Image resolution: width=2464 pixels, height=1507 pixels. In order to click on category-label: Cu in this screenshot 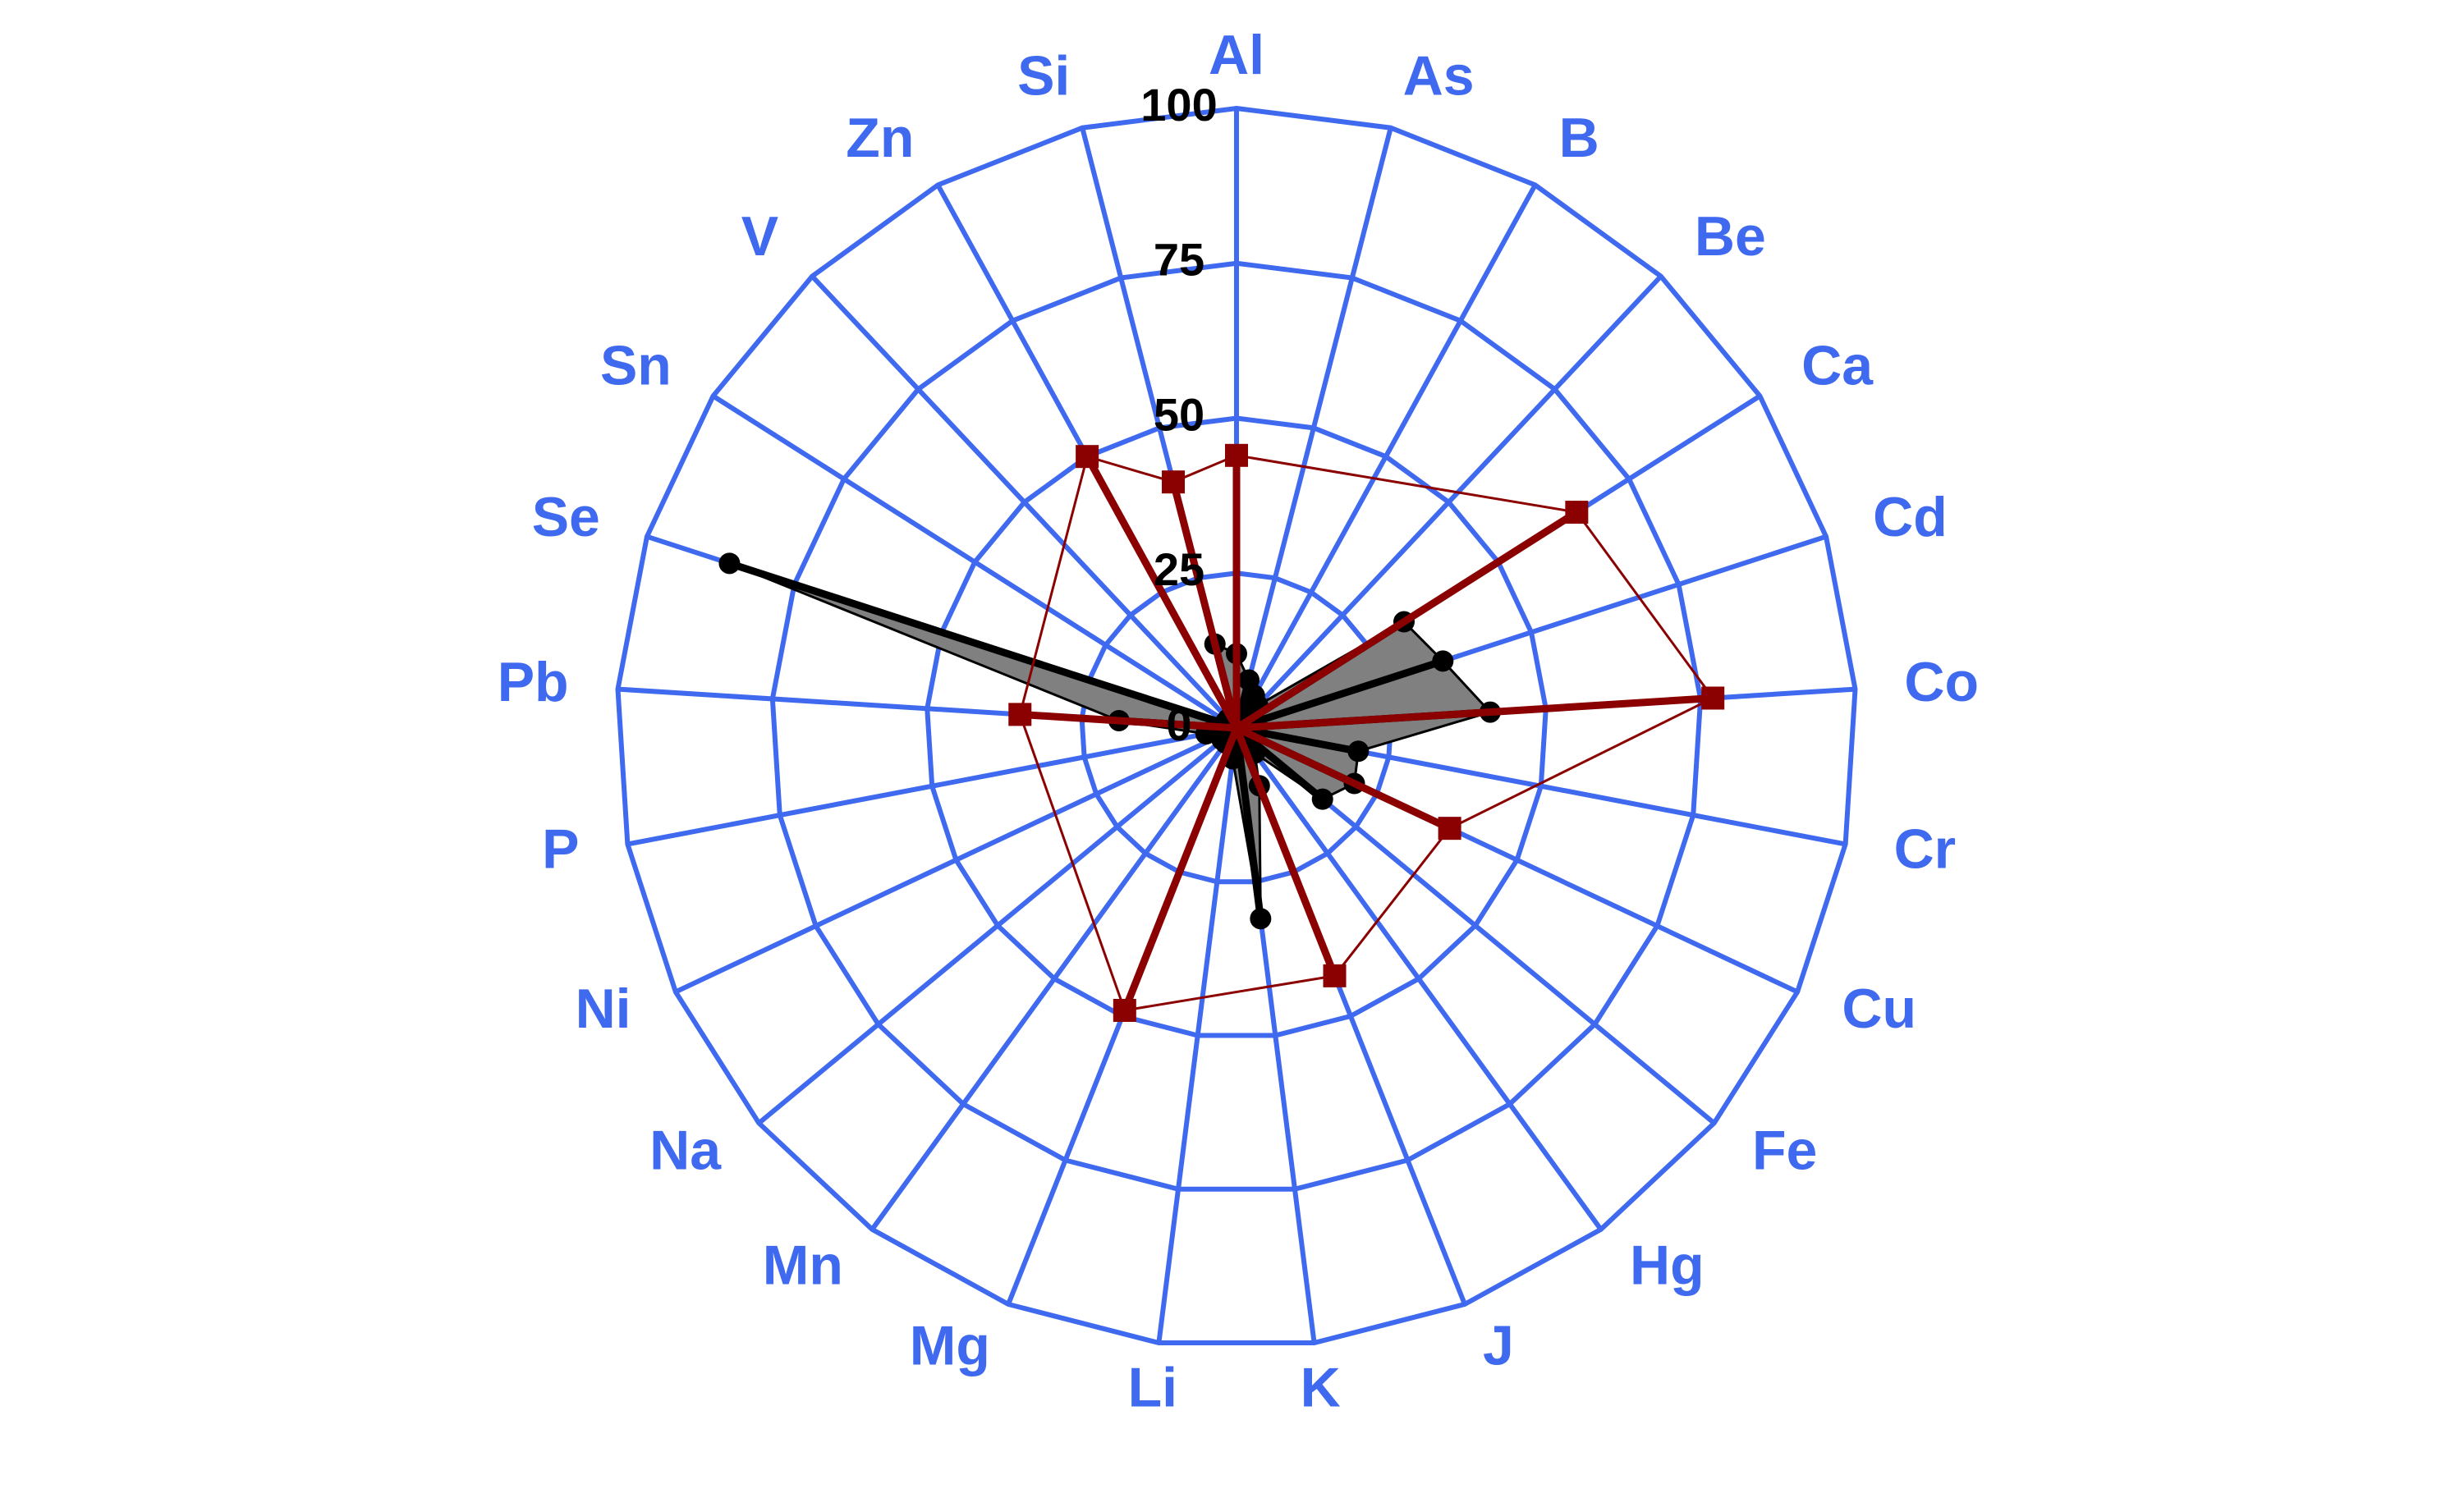, I will do `click(1879, 1009)`.